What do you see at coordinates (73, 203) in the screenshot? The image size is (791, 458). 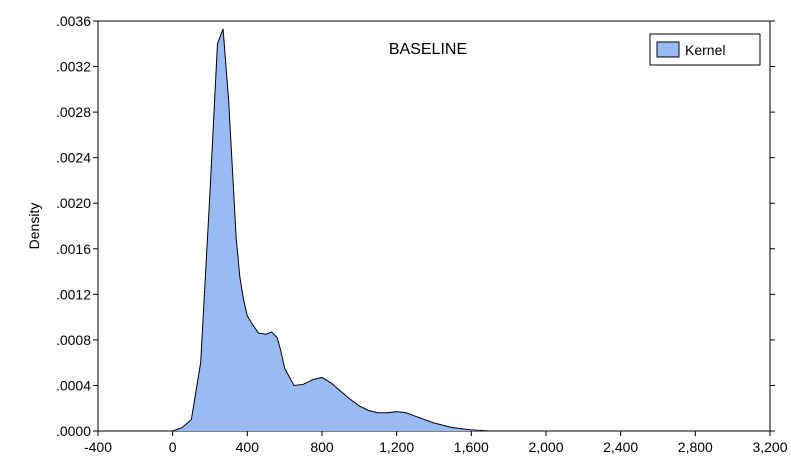 I see `y-tick-label: .0020` at bounding box center [73, 203].